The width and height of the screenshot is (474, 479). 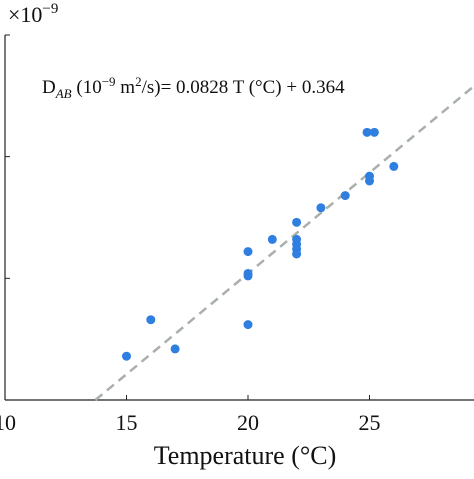 I want to click on equation-part: 2, so click(x=138, y=81).